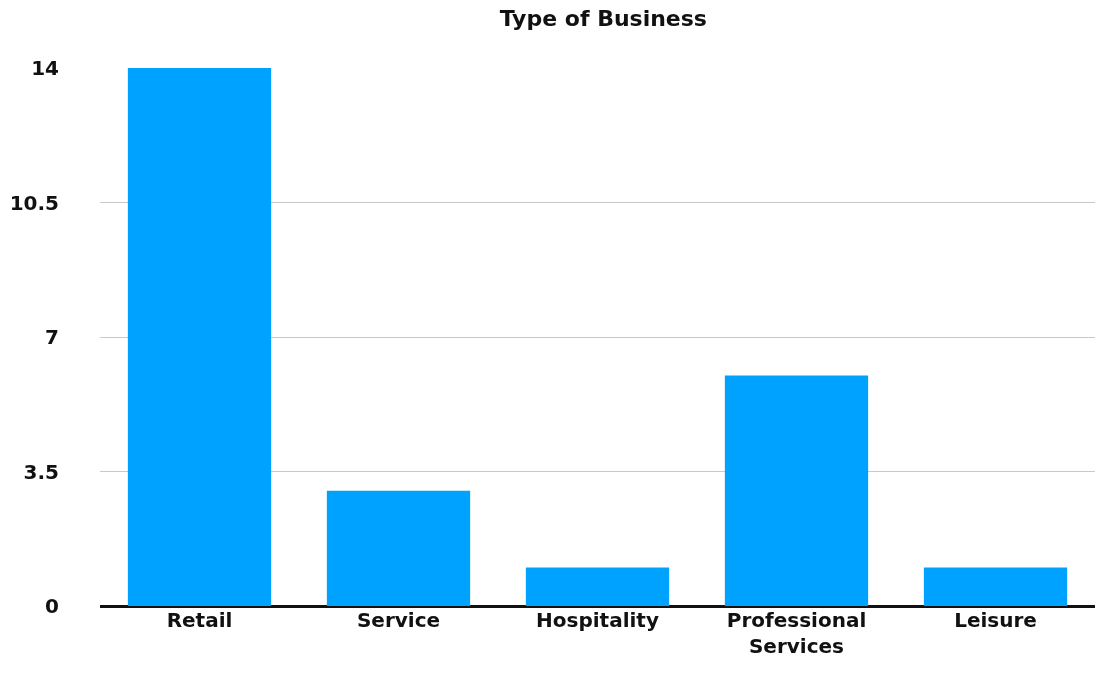 The width and height of the screenshot is (1097, 690). I want to click on x-tick-label: Leisure, so click(995, 620).